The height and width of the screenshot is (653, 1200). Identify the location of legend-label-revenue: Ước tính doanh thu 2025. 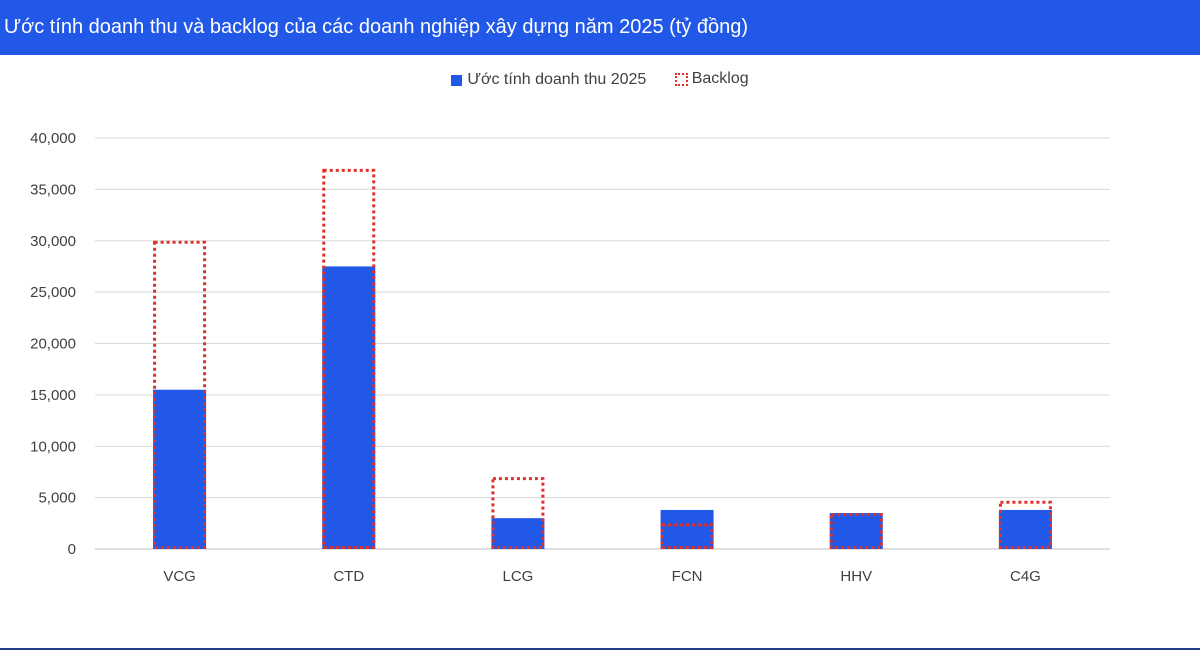
(557, 79).